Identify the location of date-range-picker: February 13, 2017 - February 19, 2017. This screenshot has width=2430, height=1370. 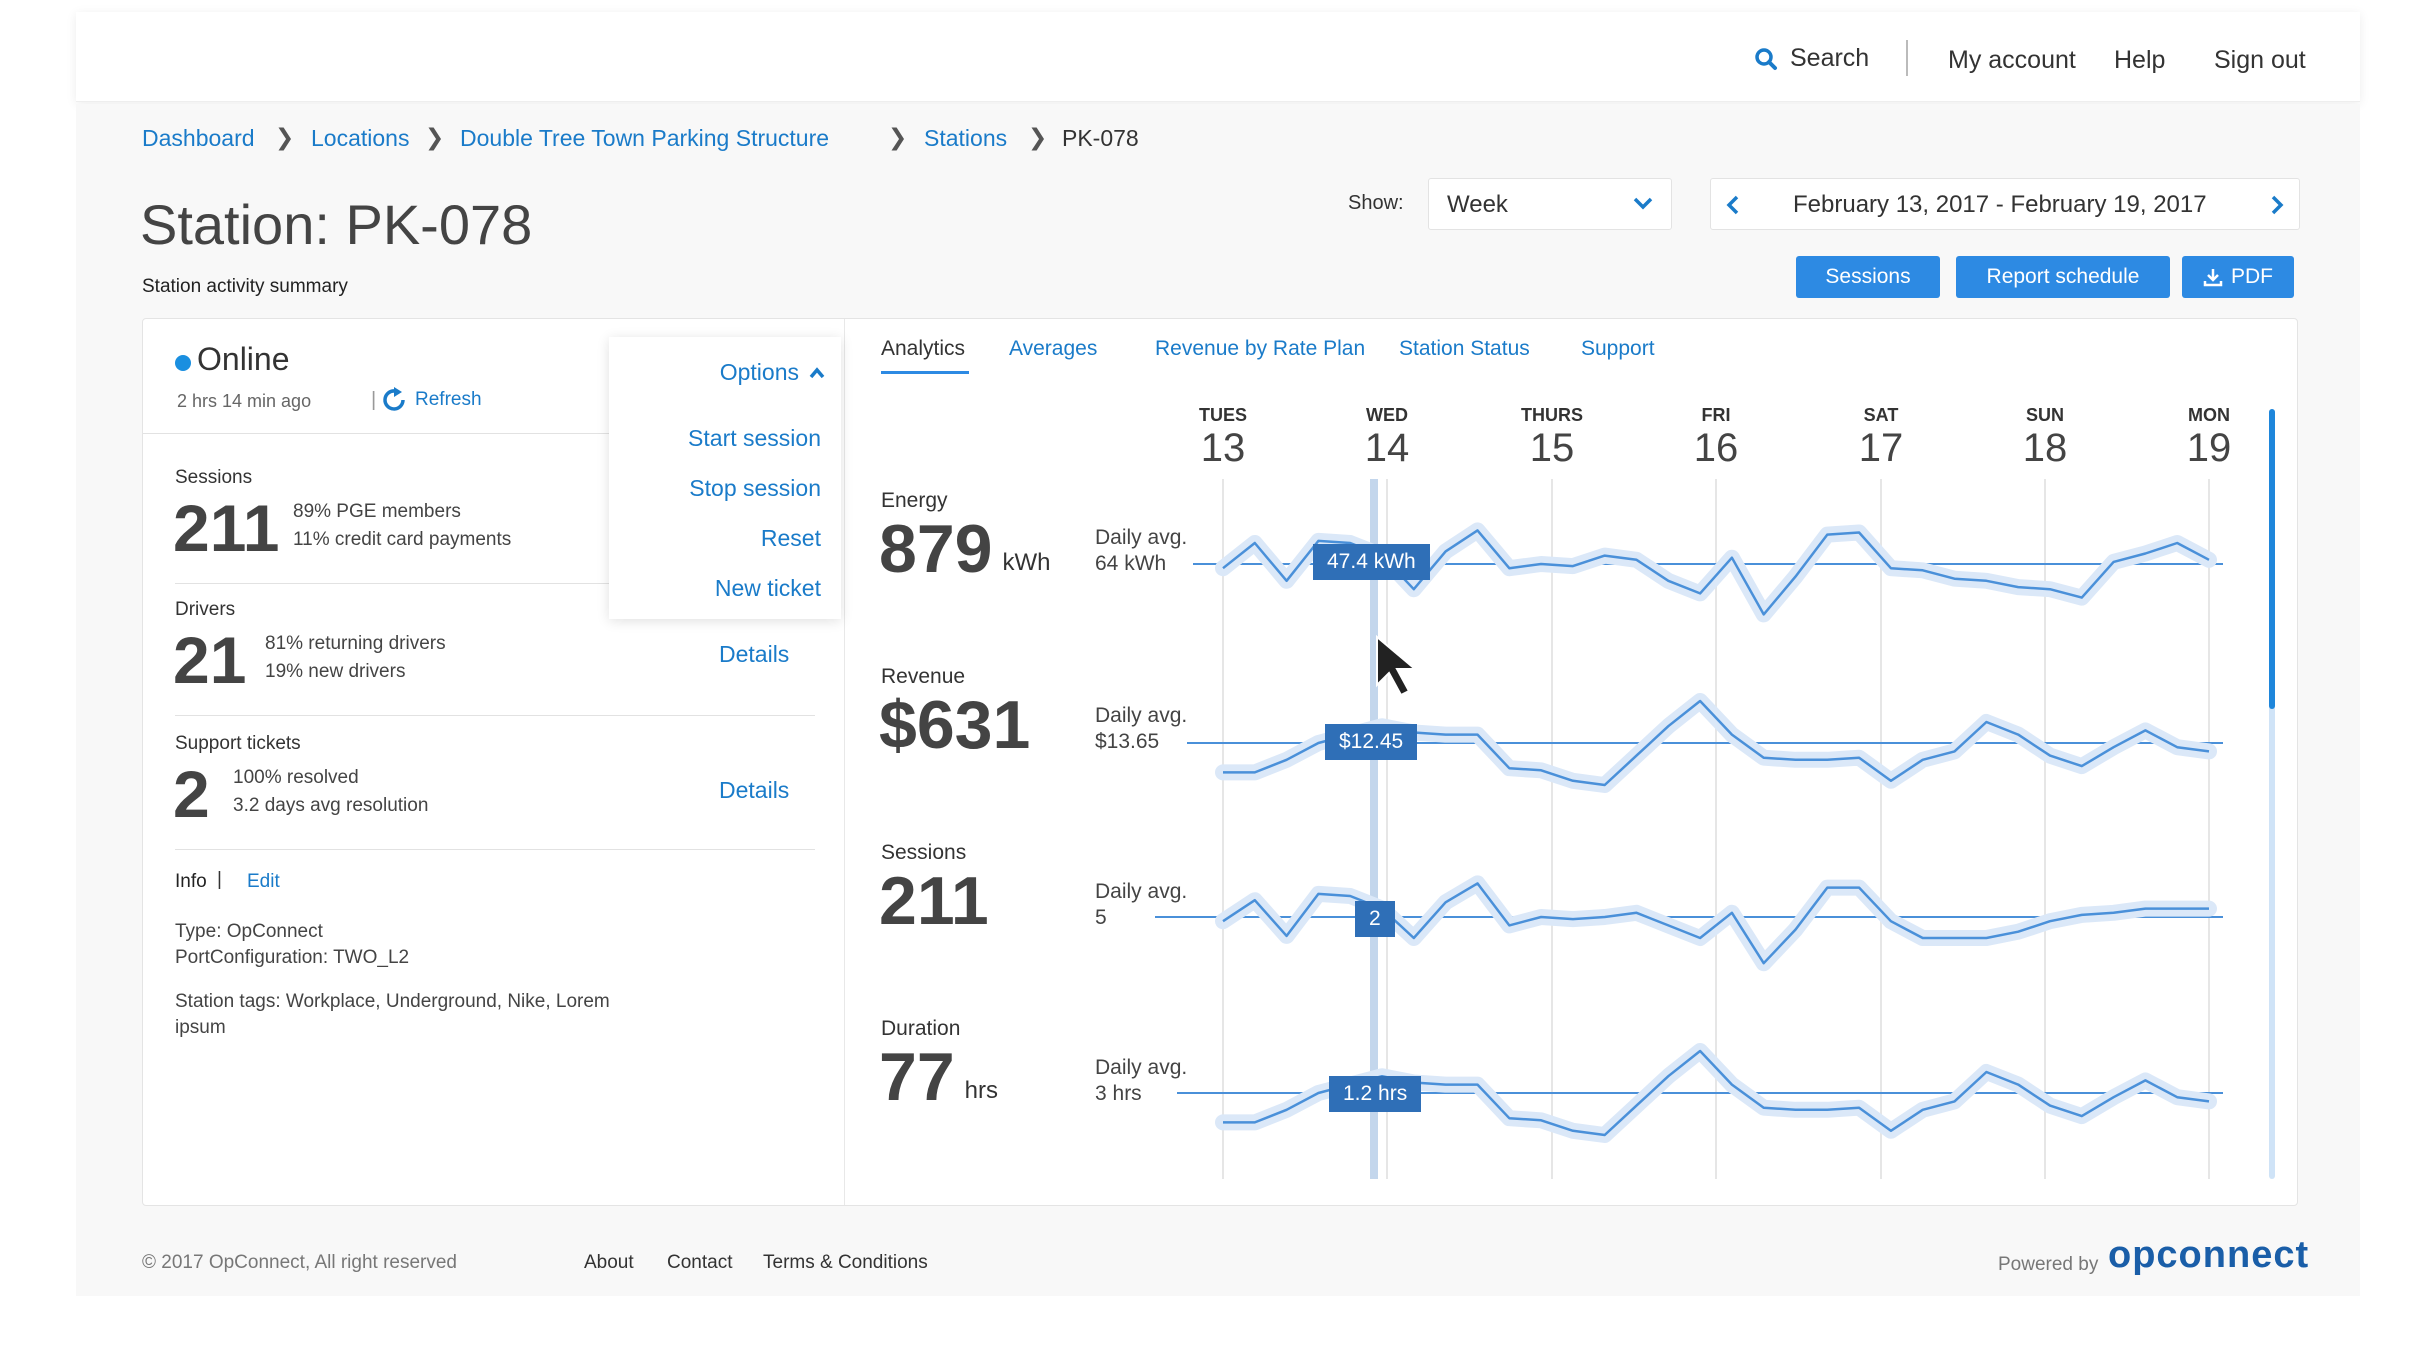
(2005, 204).